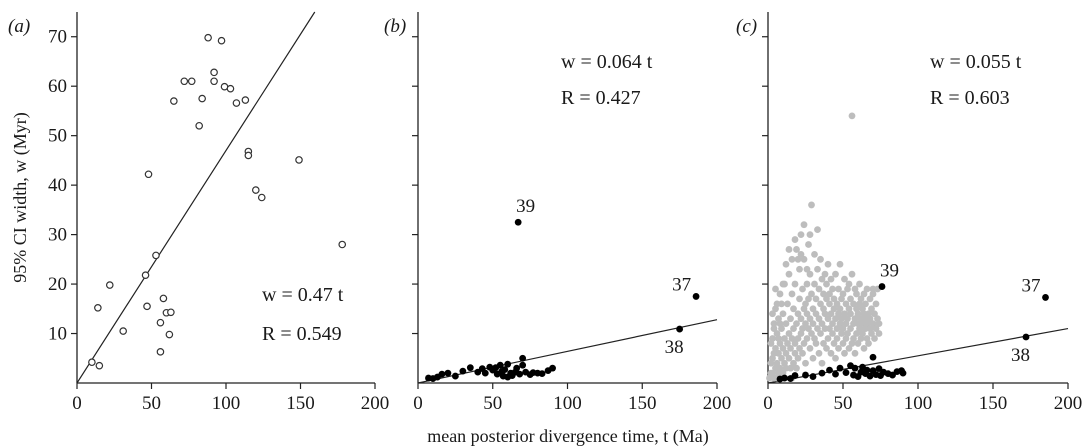 Image resolution: width=1084 pixels, height=447 pixels. What do you see at coordinates (57, 284) in the screenshot?
I see `y-tick-label: 20` at bounding box center [57, 284].